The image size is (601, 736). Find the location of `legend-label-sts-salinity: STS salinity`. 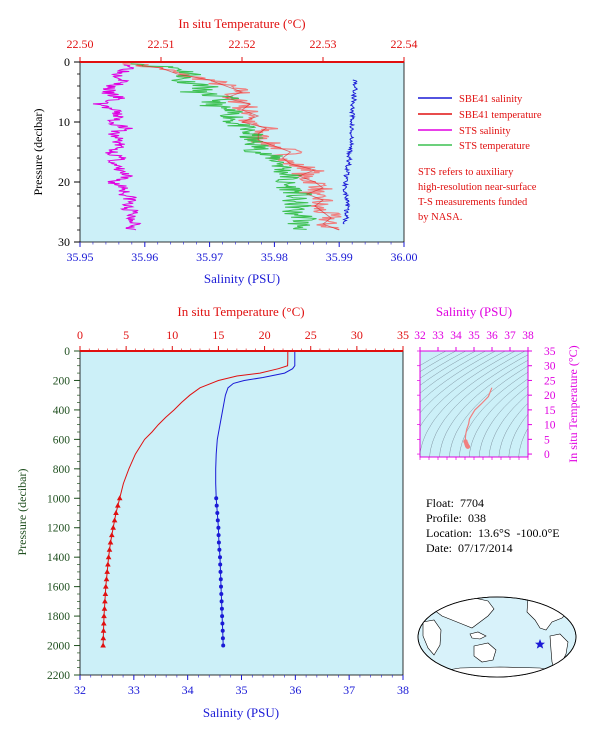

legend-label-sts-salinity: STS salinity is located at coordinates (485, 131).